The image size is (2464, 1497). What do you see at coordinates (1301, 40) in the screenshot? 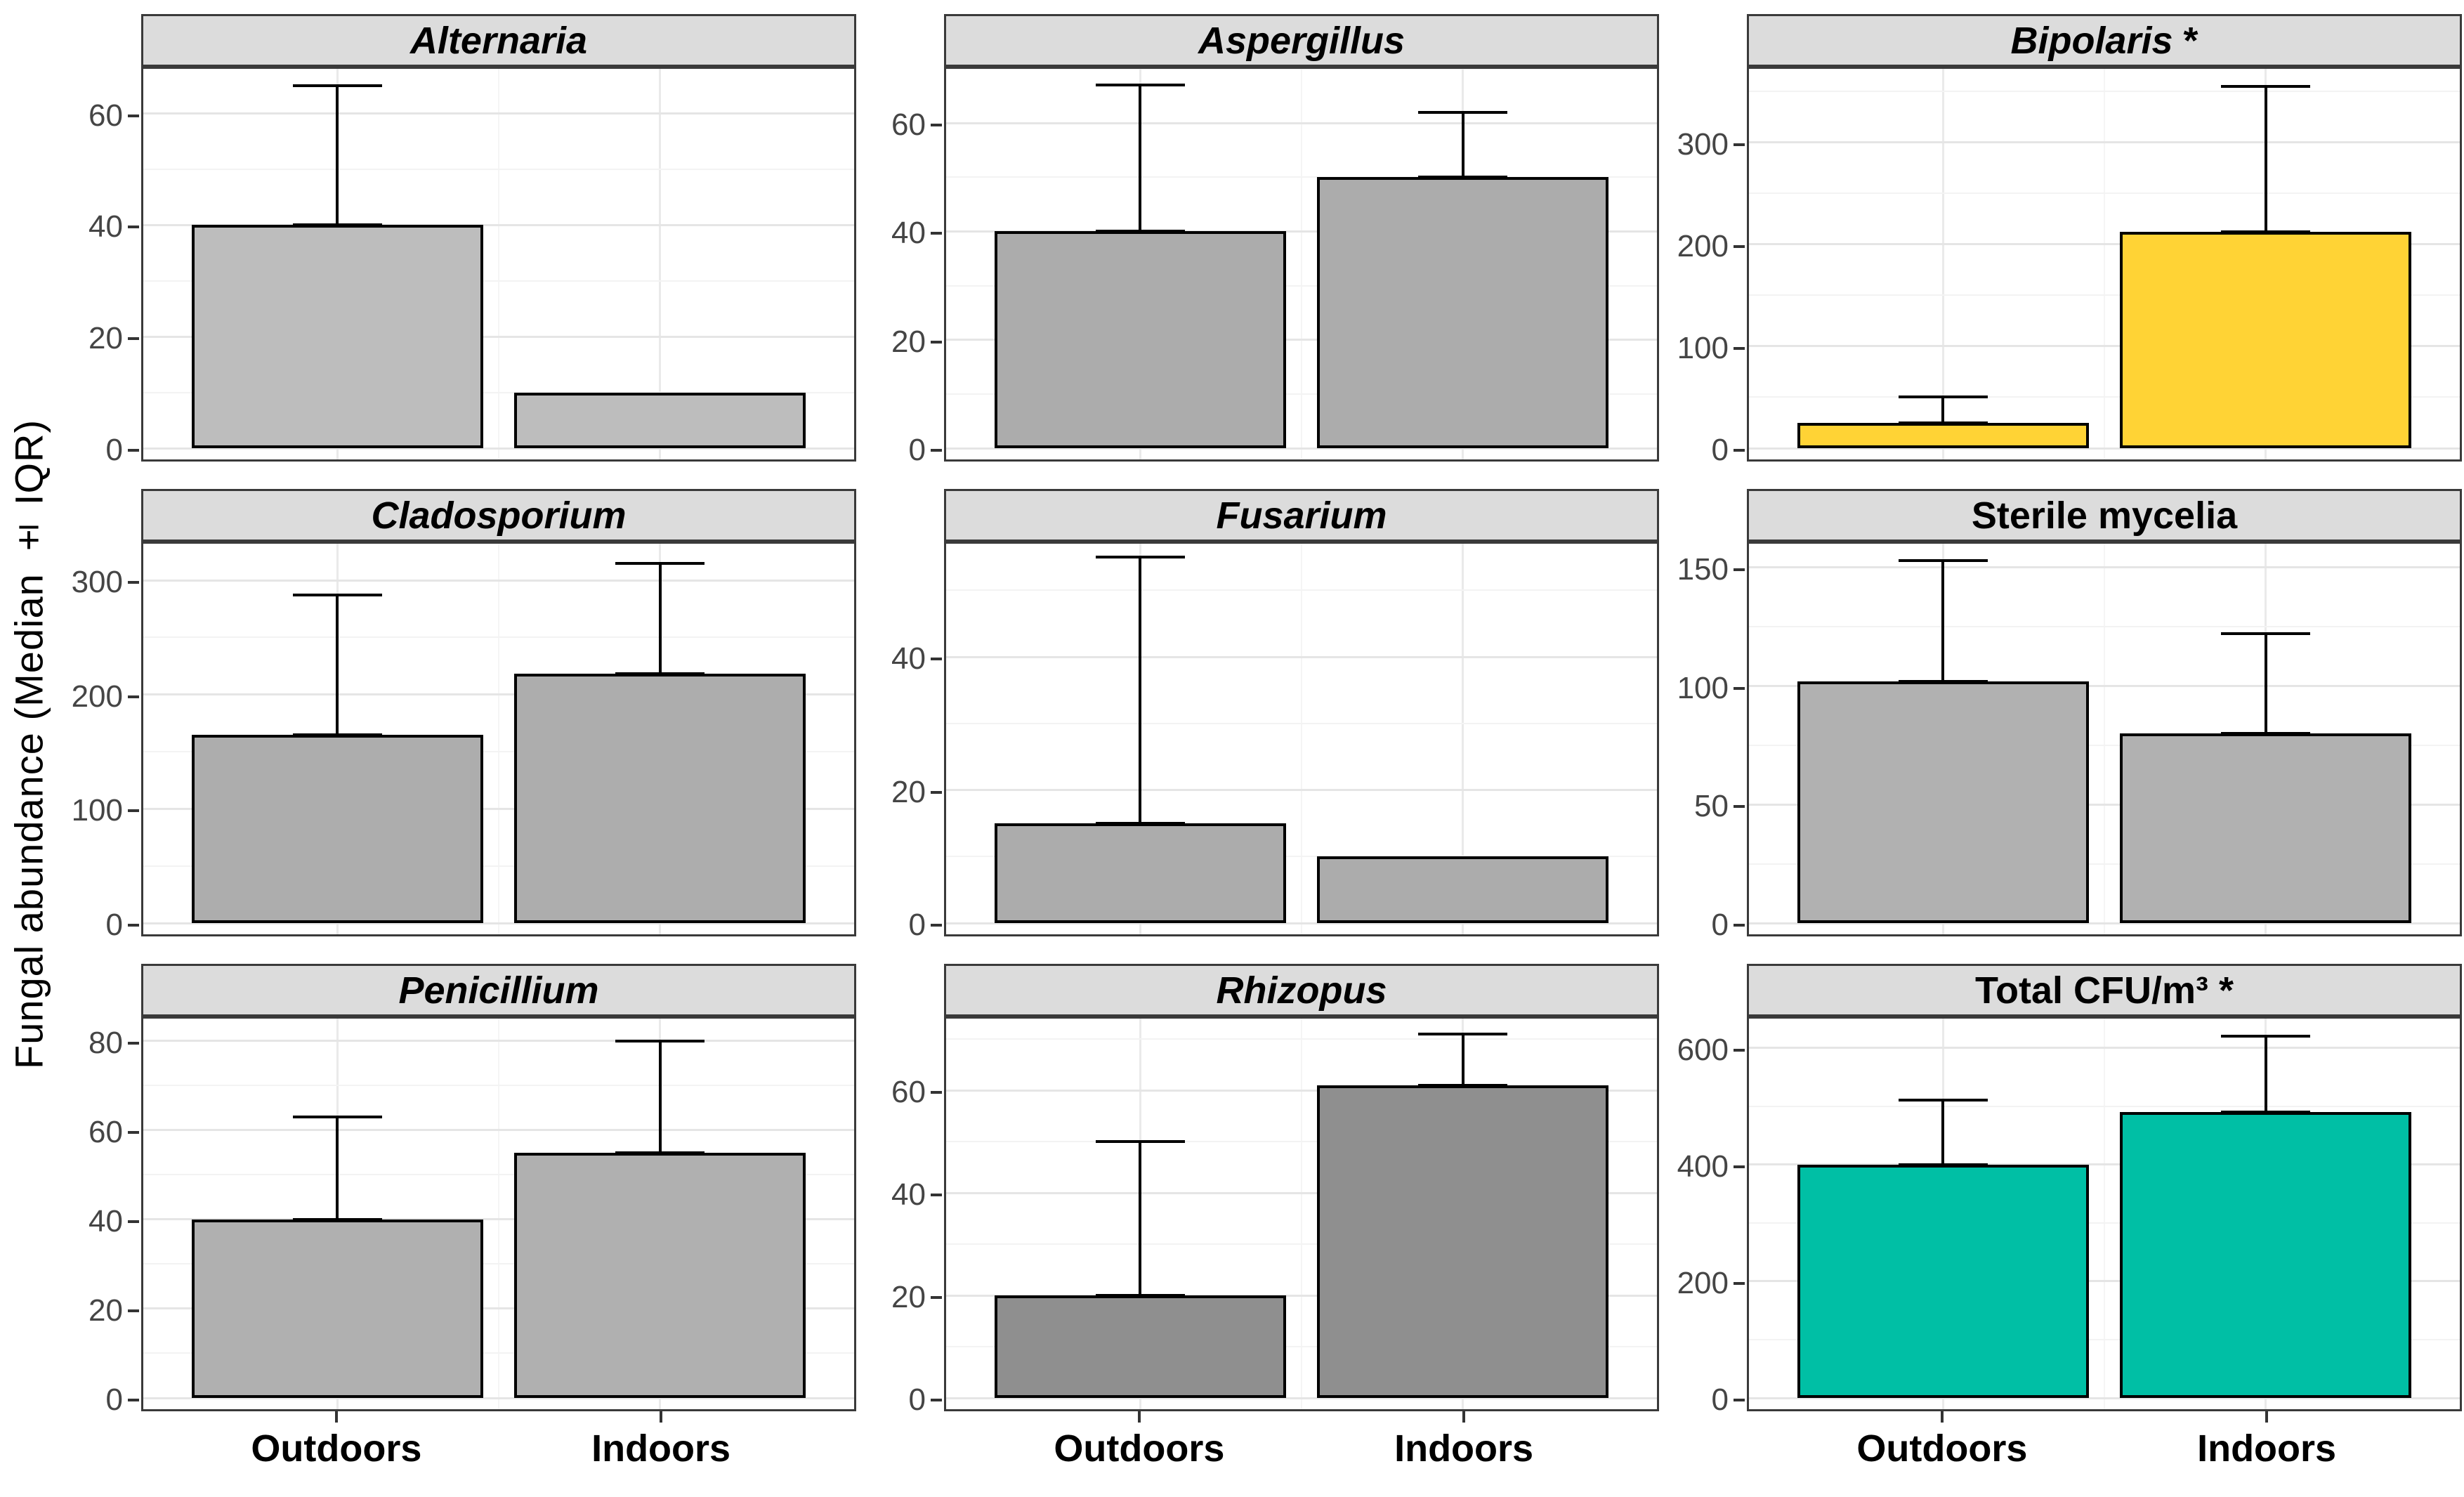
I see `facet-strip: Aspergillus` at bounding box center [1301, 40].